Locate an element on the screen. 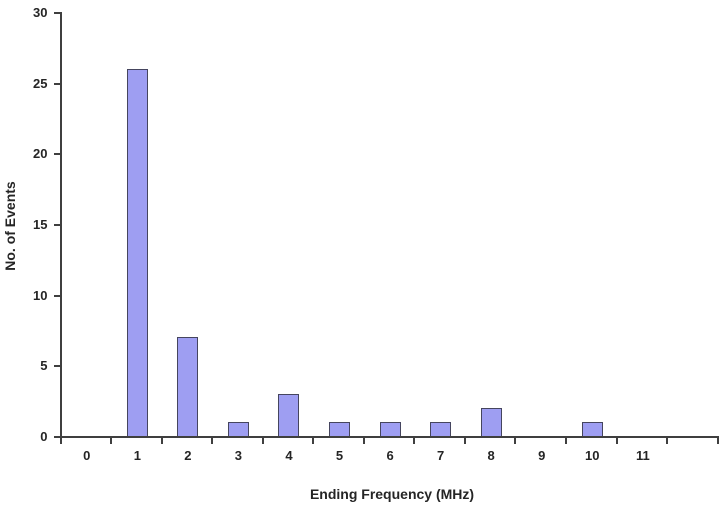  x-tick-label: 6 is located at coordinates (390, 455).